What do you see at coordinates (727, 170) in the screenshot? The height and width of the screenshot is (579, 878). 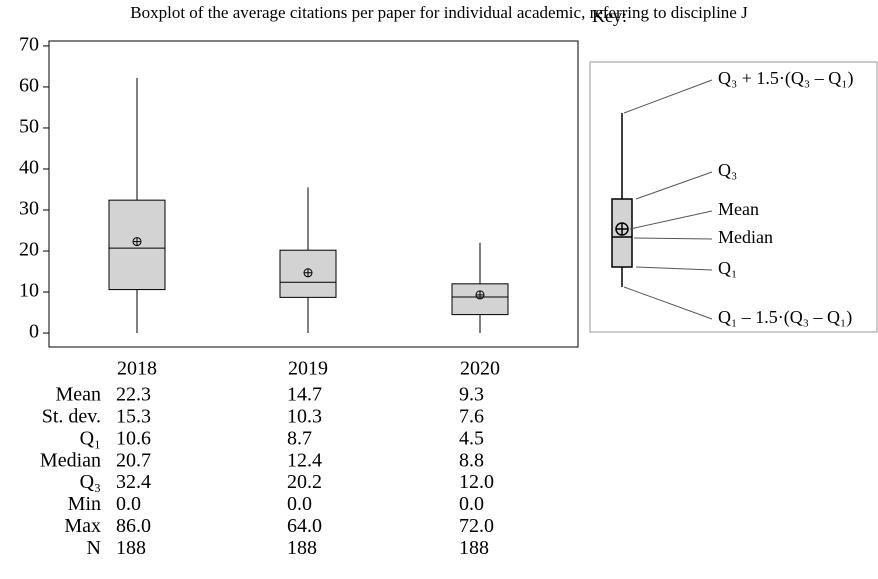 I see `key-label: Q₃` at bounding box center [727, 170].